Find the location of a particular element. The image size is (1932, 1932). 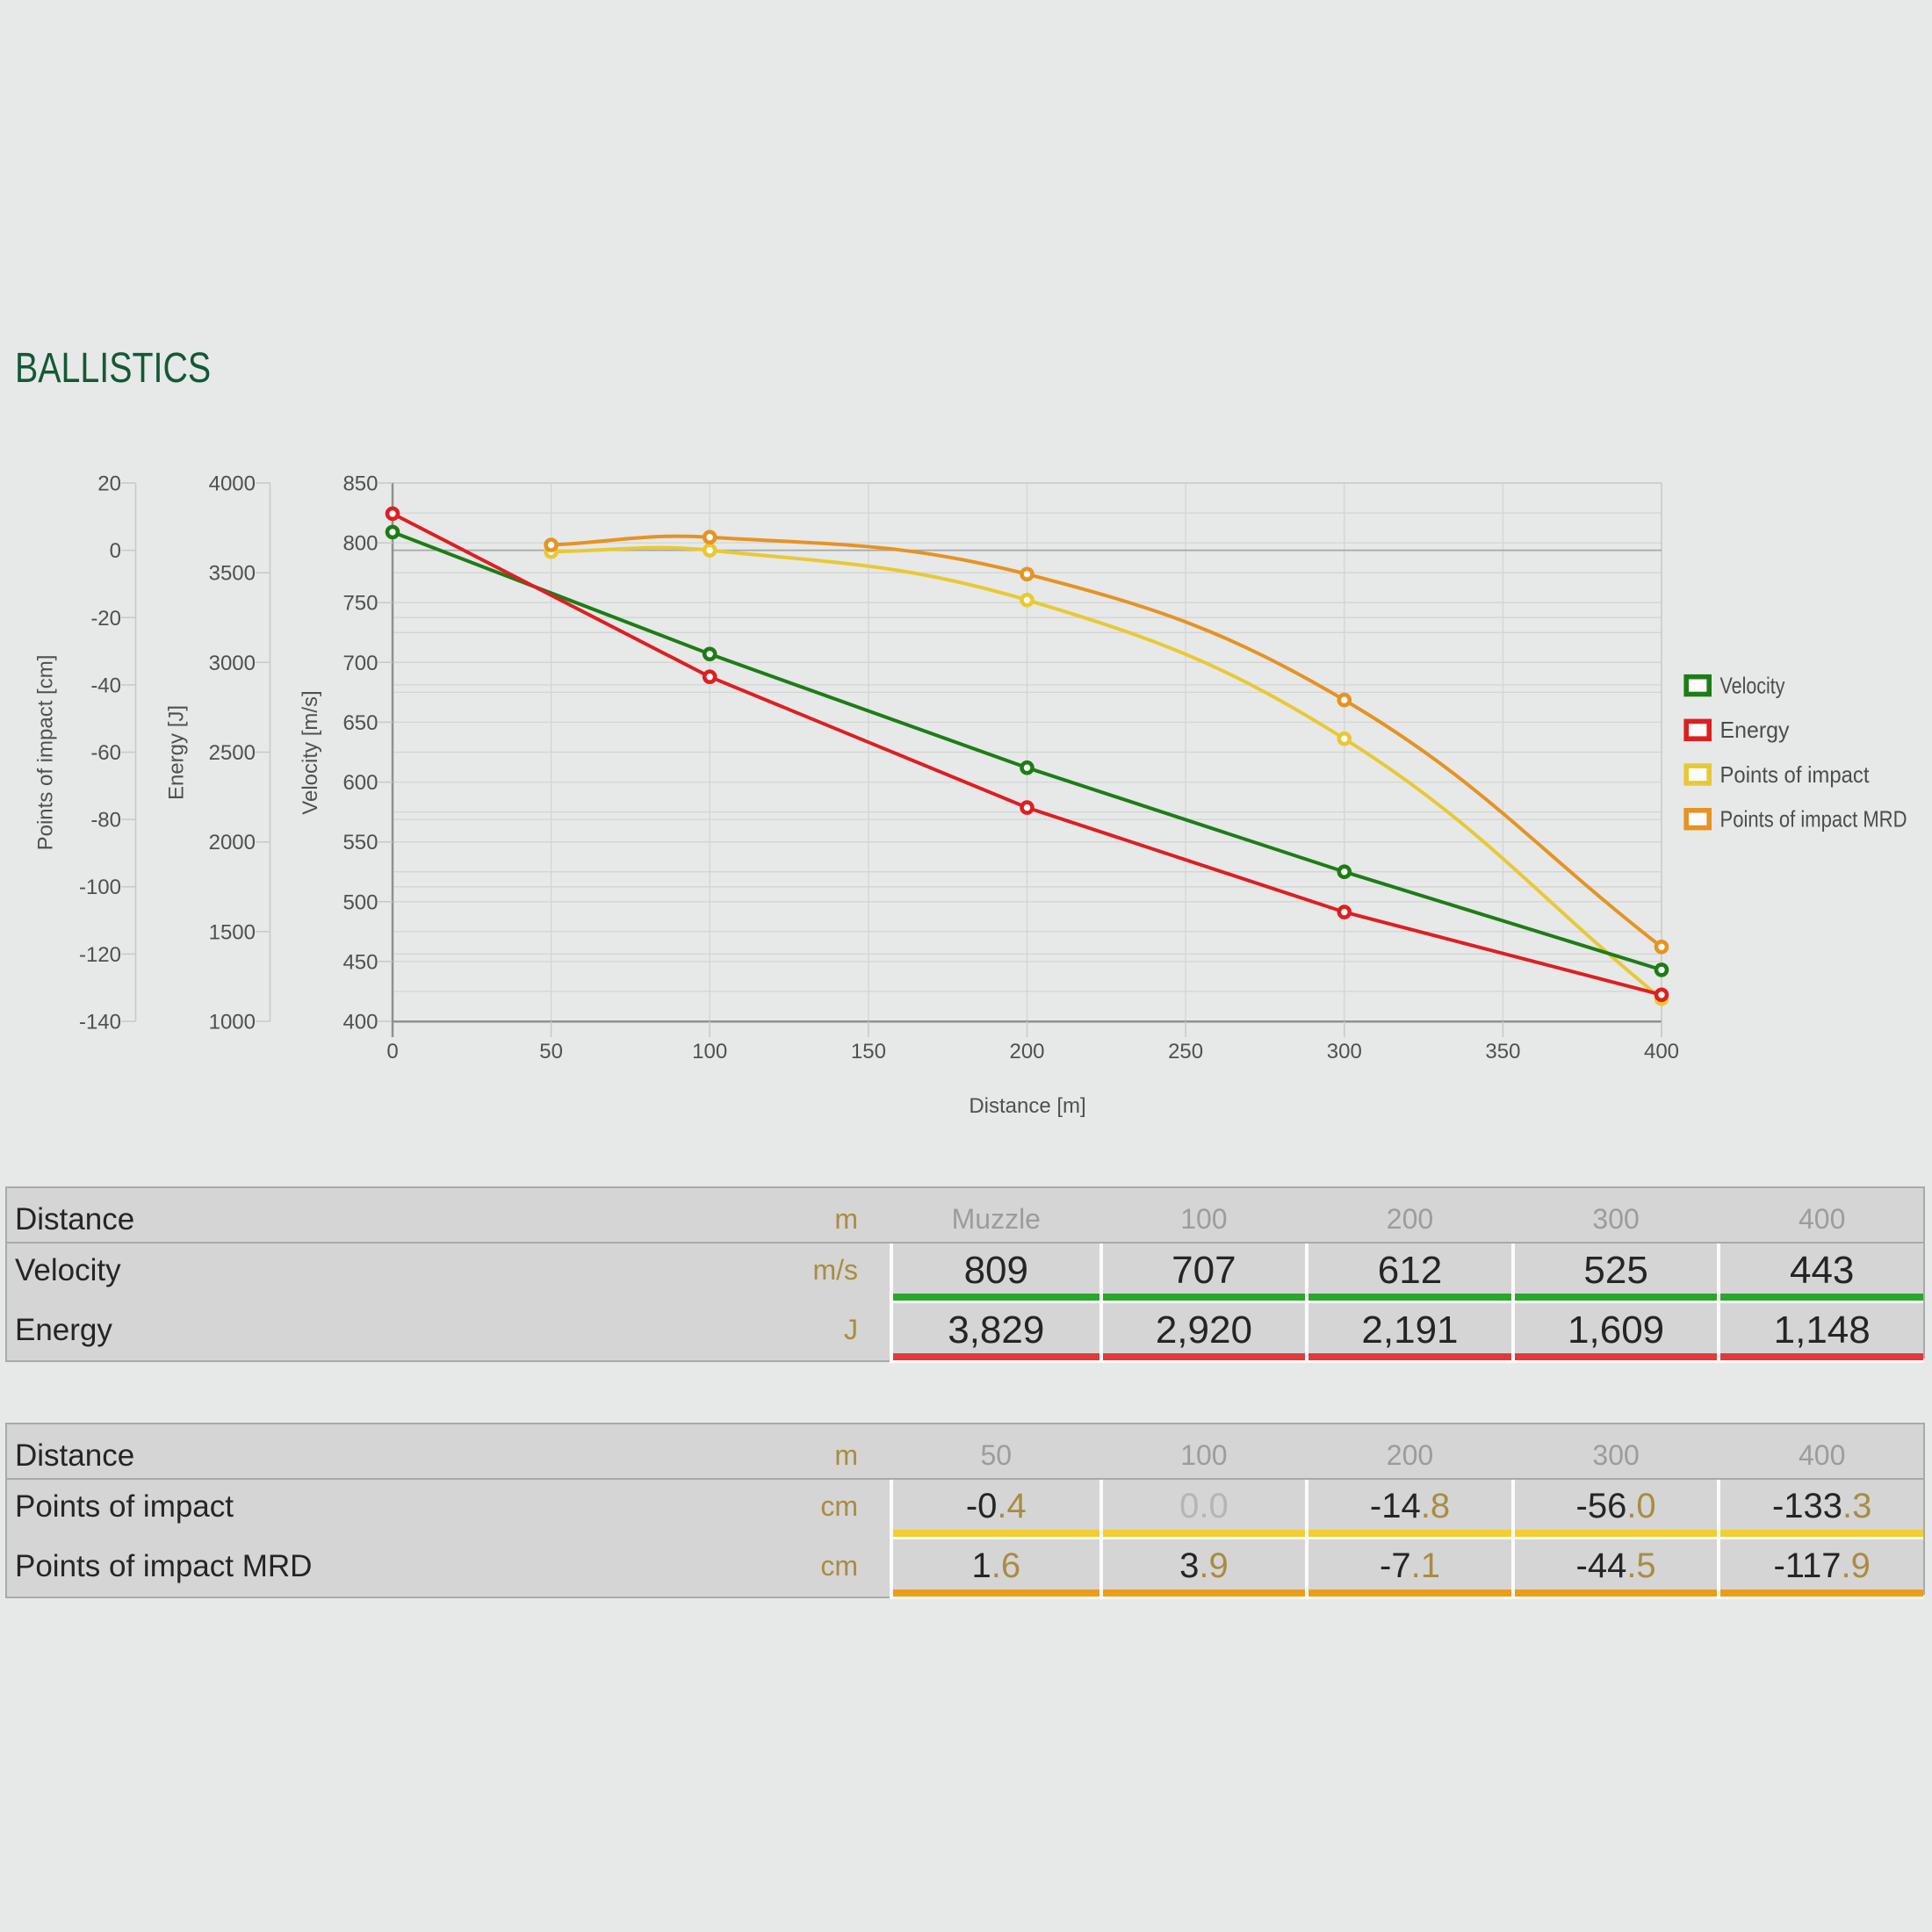

svg-text: 200 is located at coordinates (1026, 1051).